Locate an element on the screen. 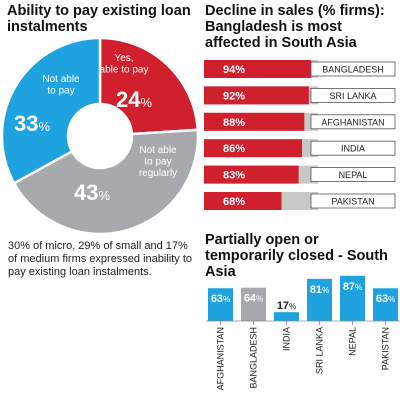 This screenshot has height=400, width=400. bar-value-label: 68% is located at coordinates (234, 202).